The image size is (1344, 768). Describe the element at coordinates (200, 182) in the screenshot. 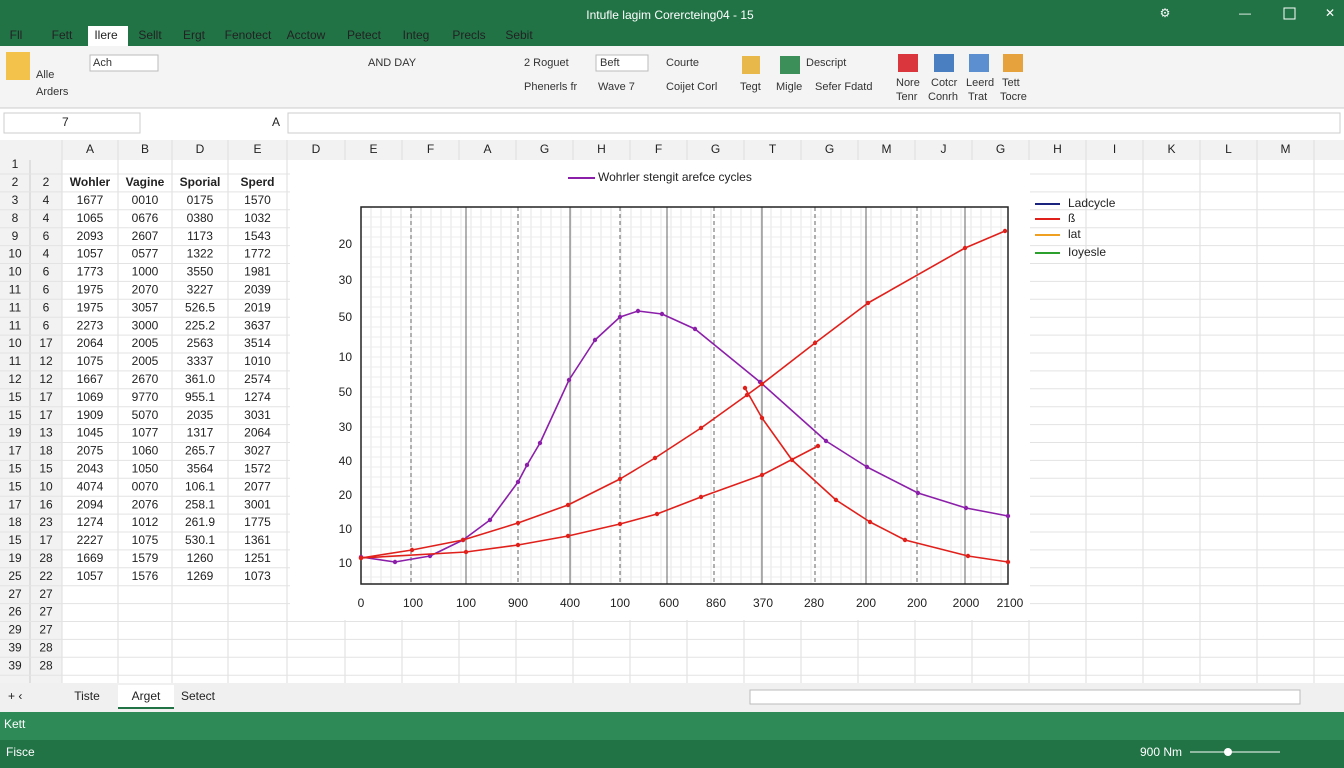

I see `cell: Sporial` at that location.